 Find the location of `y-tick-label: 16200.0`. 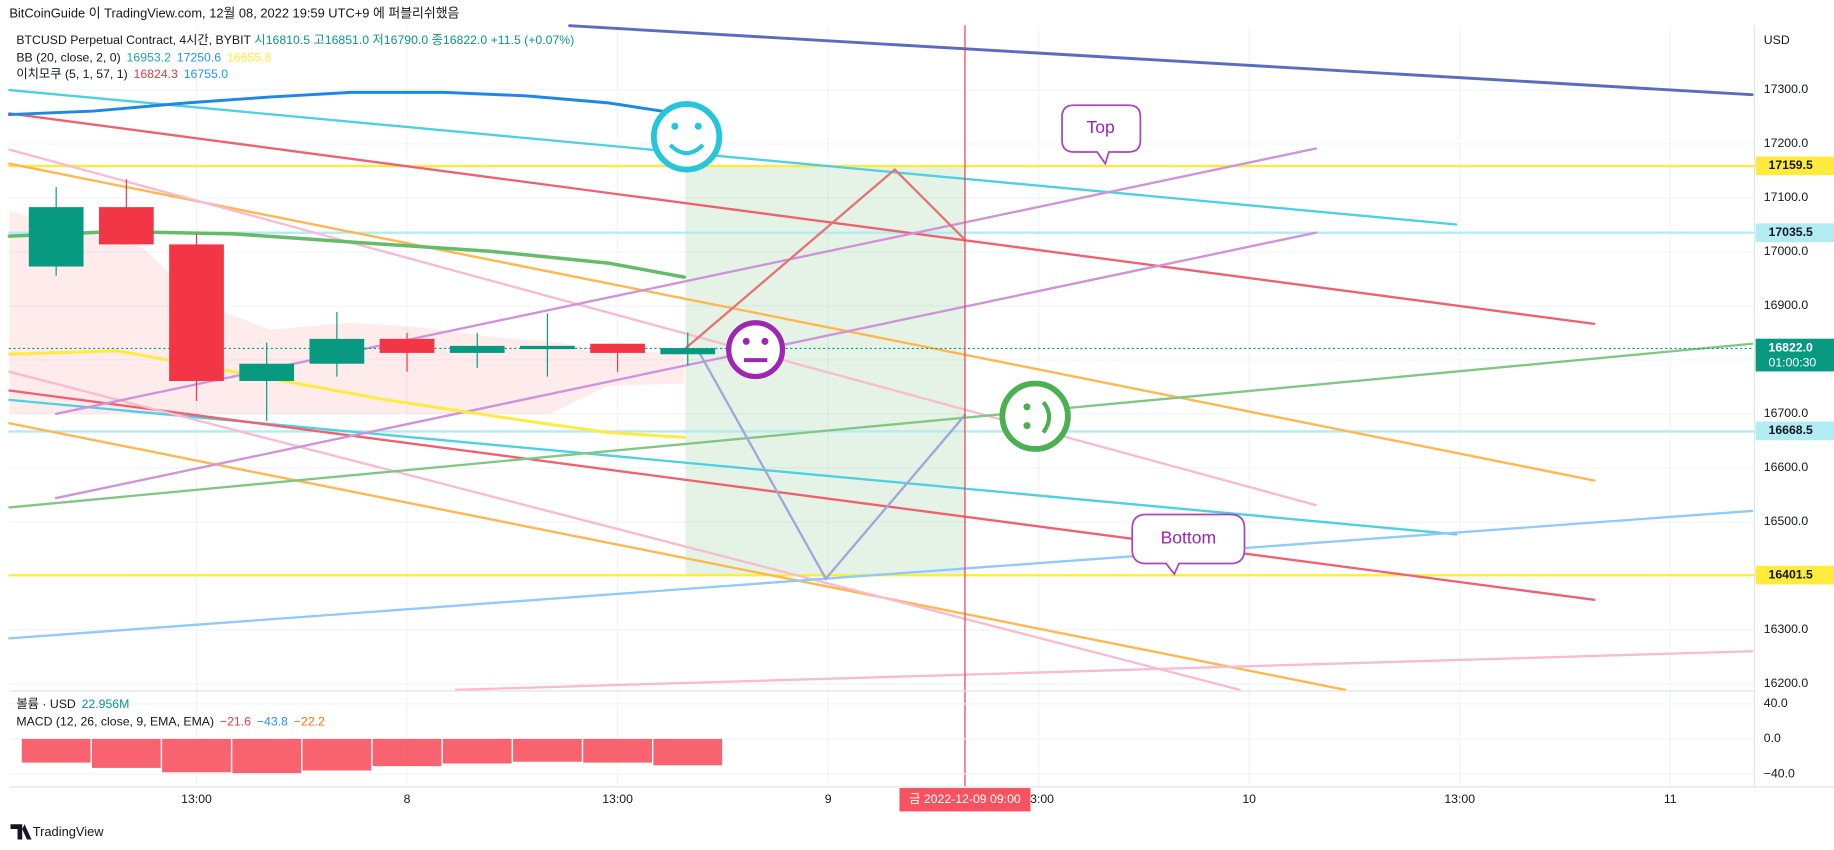

y-tick-label: 16200.0 is located at coordinates (1786, 683).